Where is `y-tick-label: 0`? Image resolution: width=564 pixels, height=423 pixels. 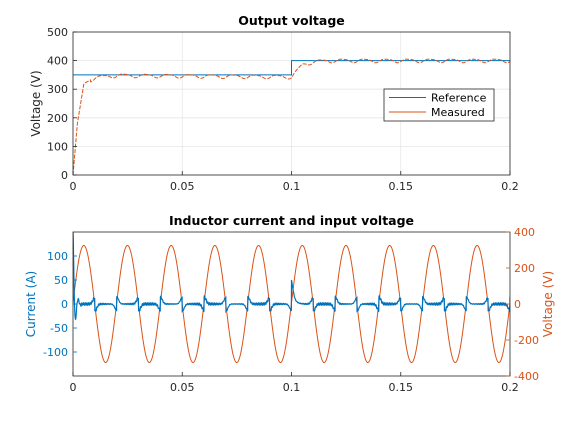
y-tick-label: 0 is located at coordinates (64, 175).